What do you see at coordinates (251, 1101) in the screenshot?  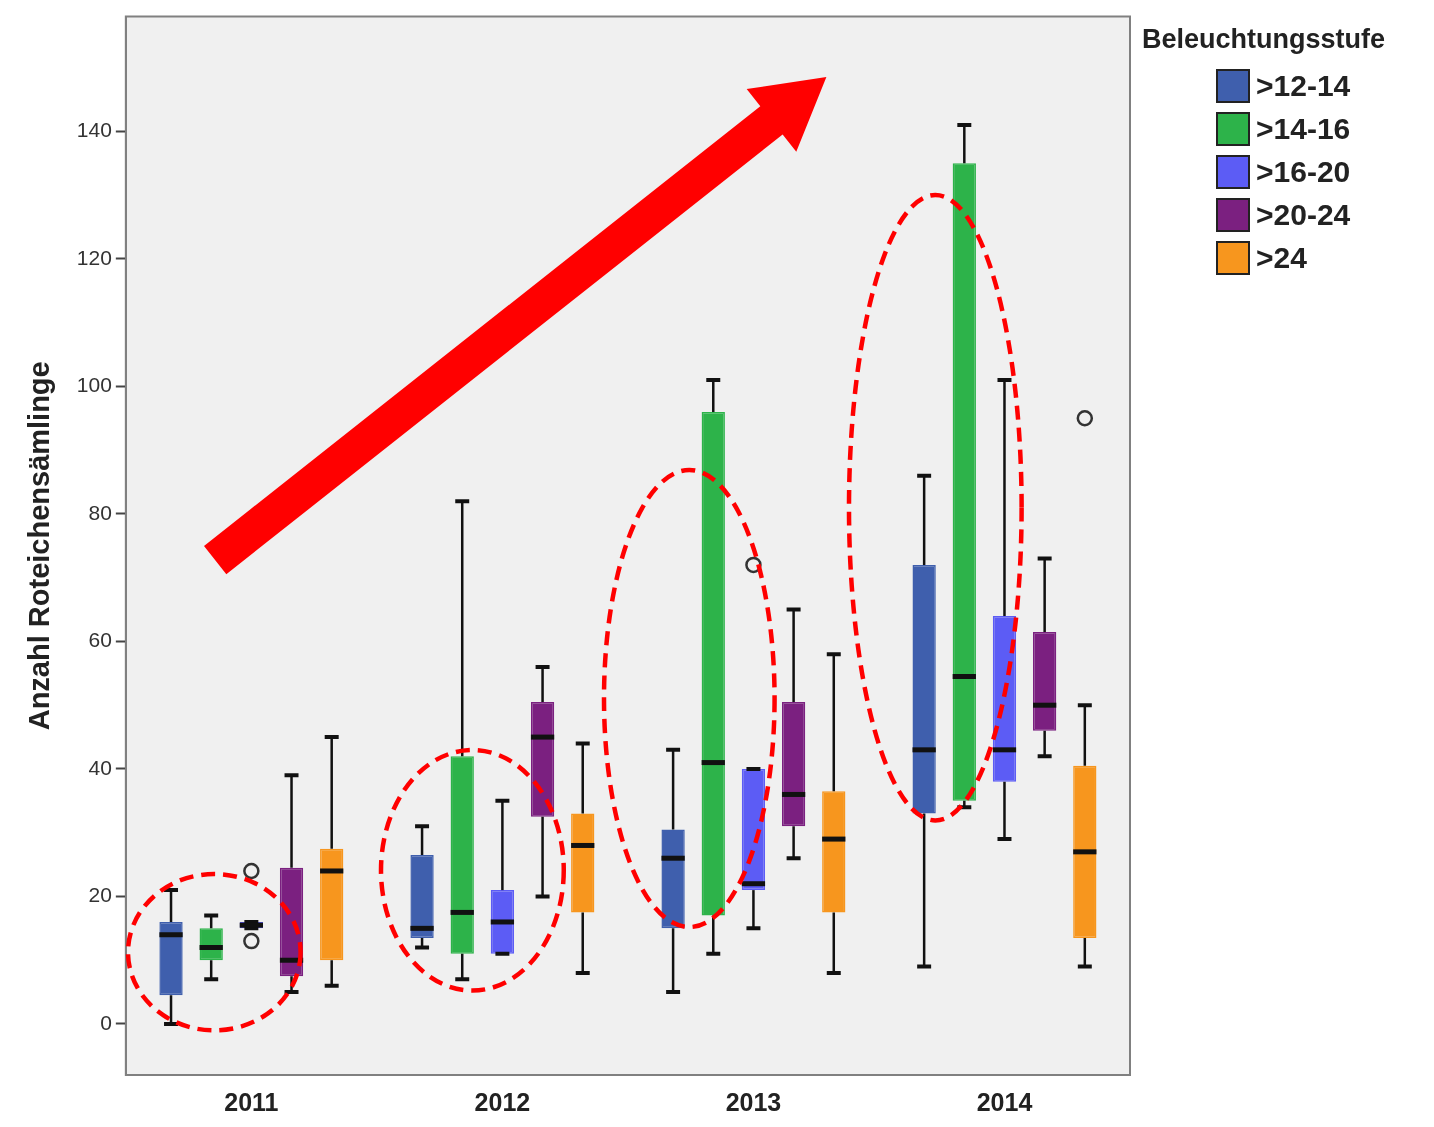 I see `x-tick-label: 2011` at bounding box center [251, 1101].